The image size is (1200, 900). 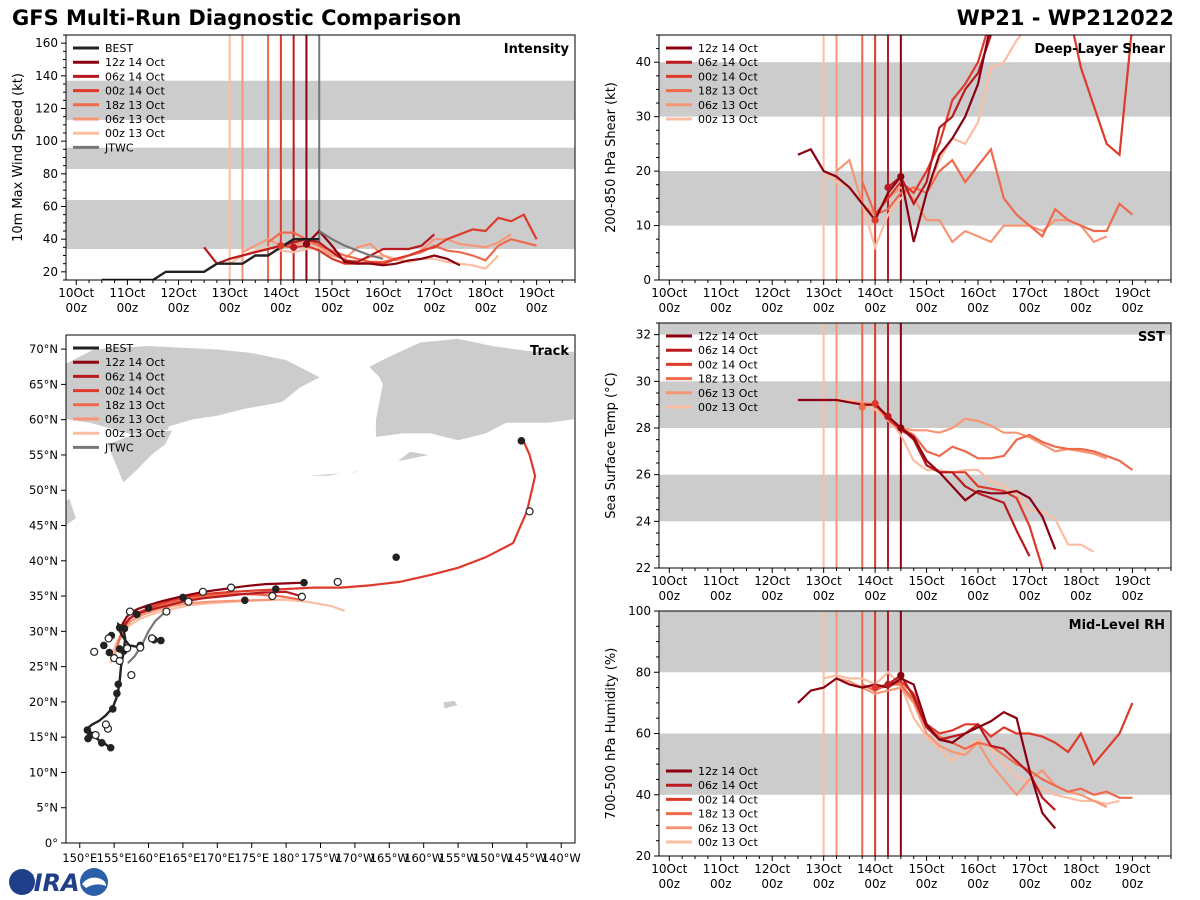 I want to click on panel-title-shear: Deep-Layer Shear, so click(x=1099, y=49).